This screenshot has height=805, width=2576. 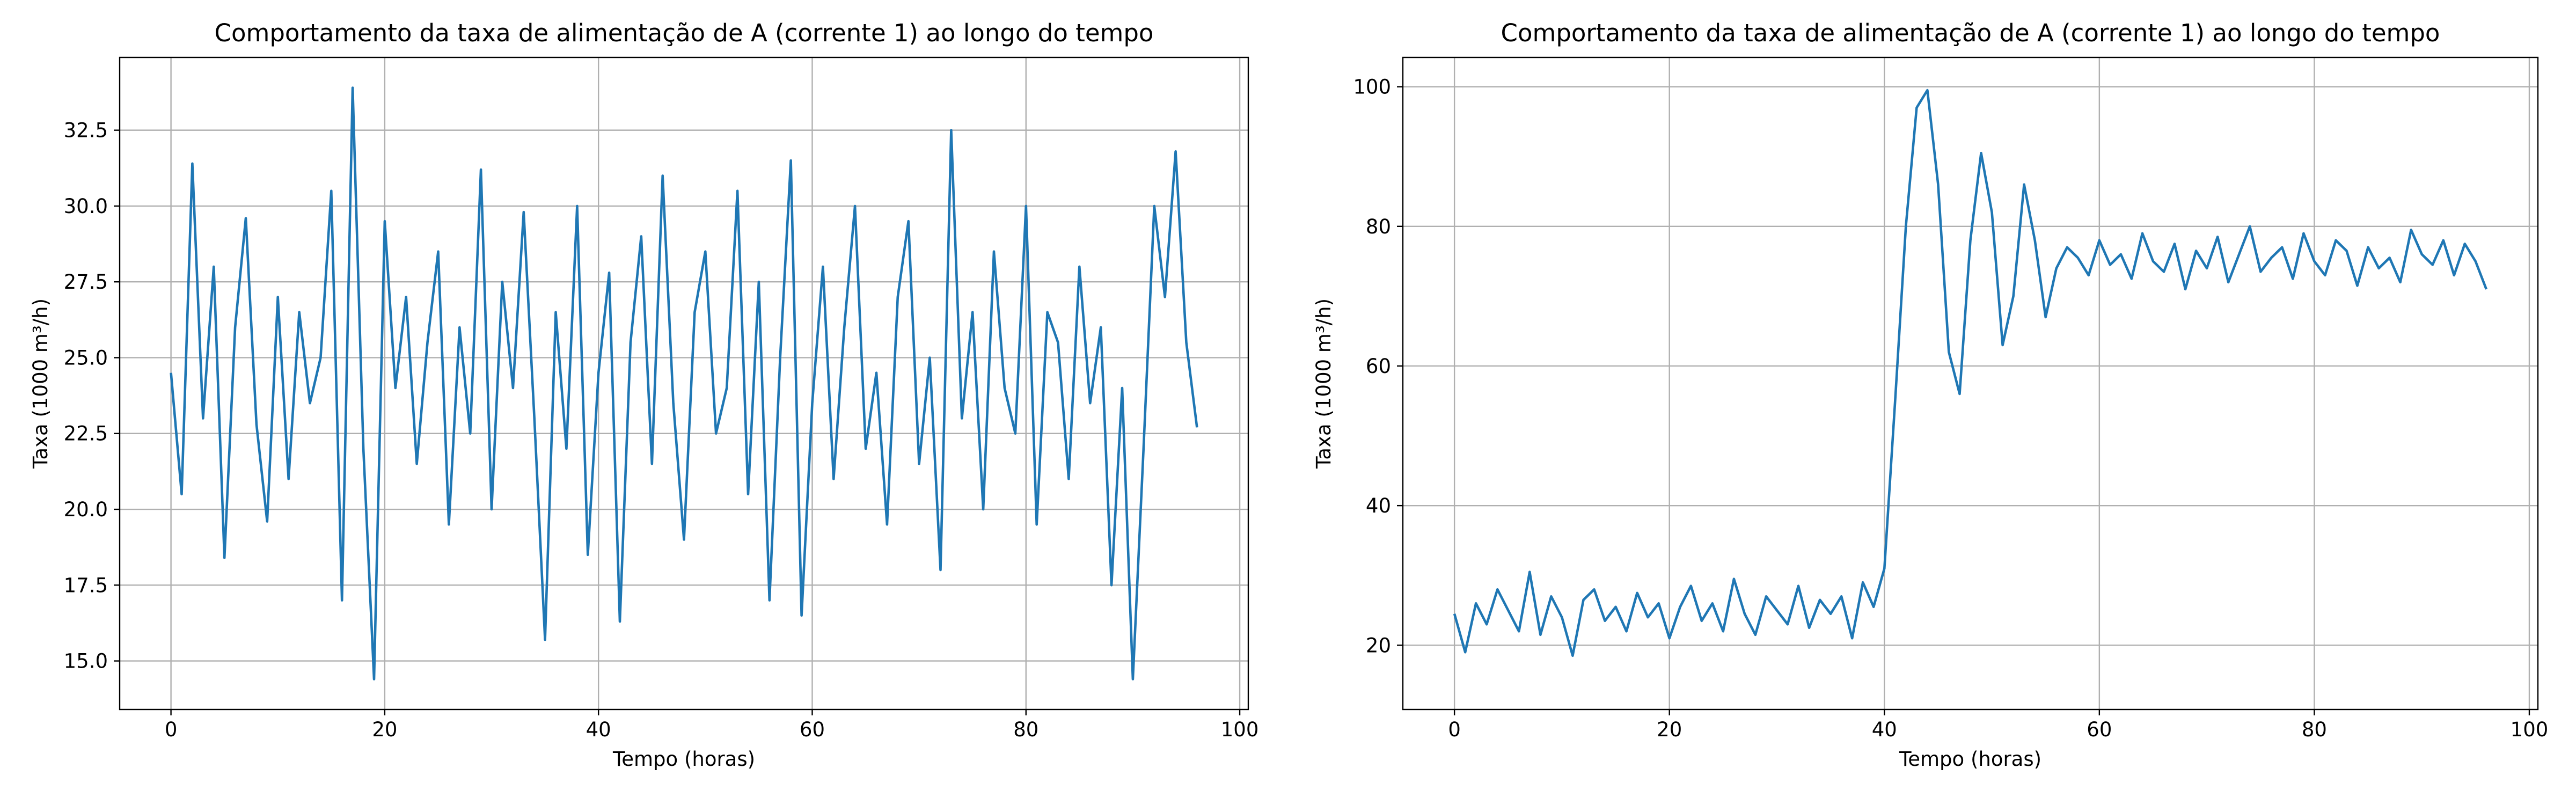 I want to click on y-tick-label: 60, so click(x=1378, y=366).